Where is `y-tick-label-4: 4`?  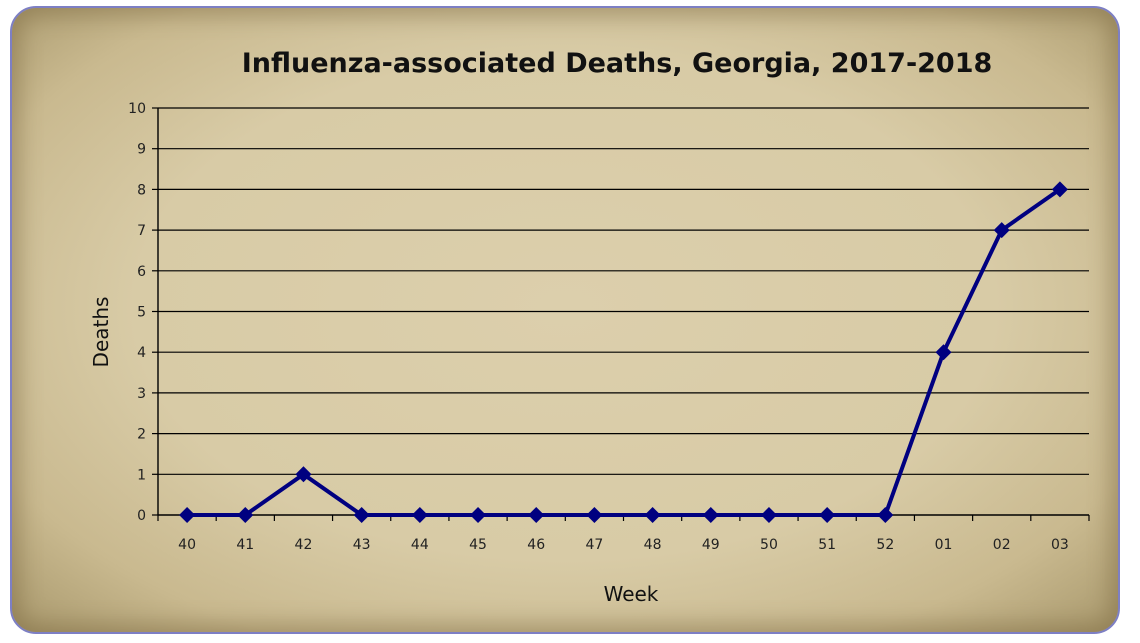
y-tick-label-4: 4 is located at coordinates (141, 353).